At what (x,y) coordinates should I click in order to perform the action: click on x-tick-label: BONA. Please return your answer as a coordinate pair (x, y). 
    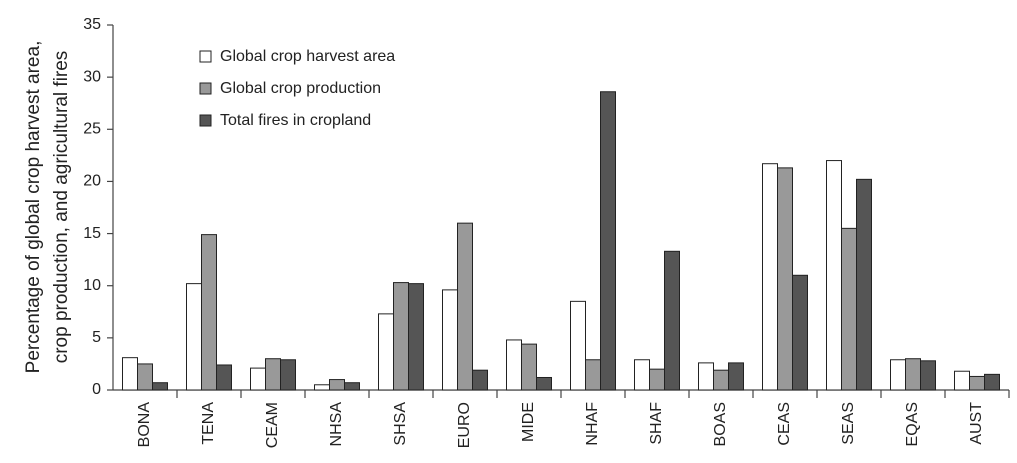
    Looking at the image, I should click on (144, 425).